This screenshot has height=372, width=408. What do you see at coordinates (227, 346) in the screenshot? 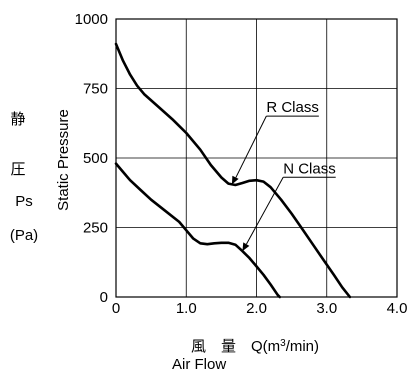
I see `x-label-jp: 風 量 Q` at bounding box center [227, 346].